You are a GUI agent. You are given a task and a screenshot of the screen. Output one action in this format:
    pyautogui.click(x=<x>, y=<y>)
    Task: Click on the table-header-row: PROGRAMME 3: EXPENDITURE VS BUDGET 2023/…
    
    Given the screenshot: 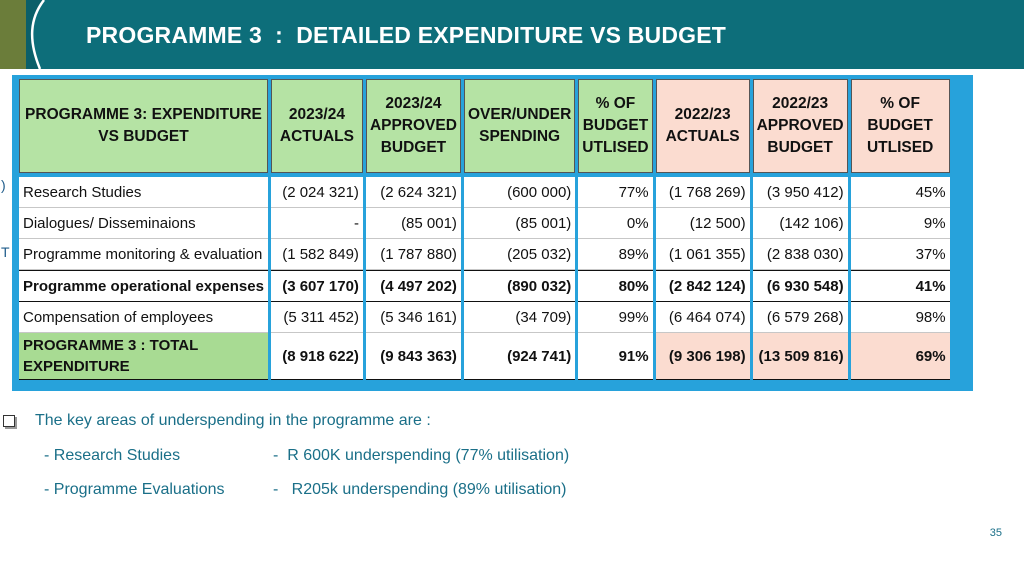 What is the action you would take?
    pyautogui.click(x=484, y=126)
    